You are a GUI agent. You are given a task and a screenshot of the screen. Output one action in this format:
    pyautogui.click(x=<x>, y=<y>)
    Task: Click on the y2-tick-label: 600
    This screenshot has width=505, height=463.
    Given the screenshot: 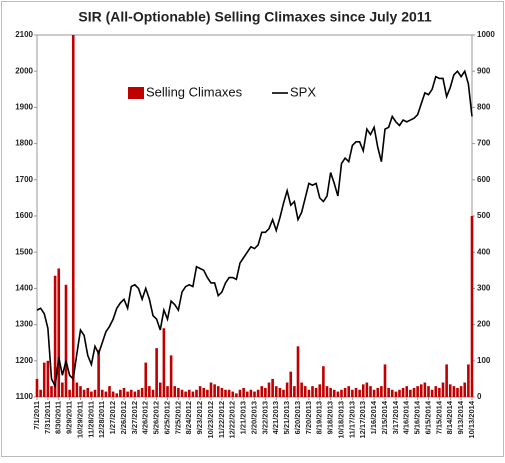 What is the action you would take?
    pyautogui.click(x=484, y=179)
    